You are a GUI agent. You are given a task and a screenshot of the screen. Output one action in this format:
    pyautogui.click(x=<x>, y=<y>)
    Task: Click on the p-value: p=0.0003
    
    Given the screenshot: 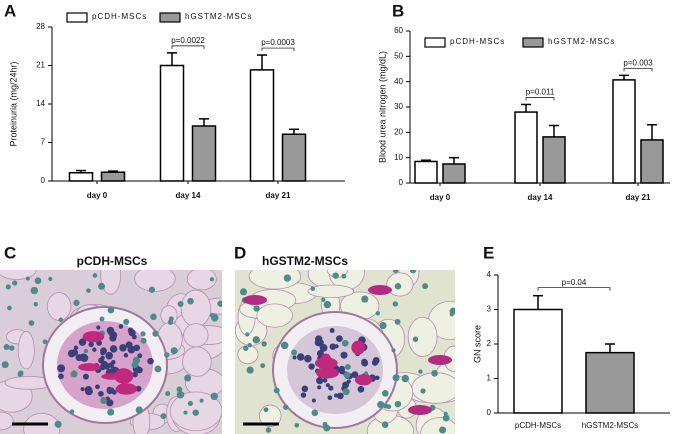 What is the action you would take?
    pyautogui.click(x=278, y=42)
    